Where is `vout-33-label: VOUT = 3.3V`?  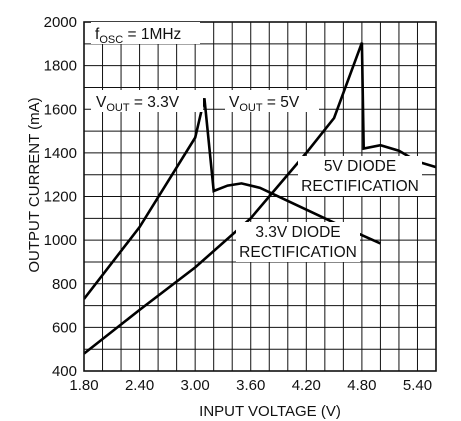
vout-33-label: VOUT = 3.3V is located at coordinates (138, 104).